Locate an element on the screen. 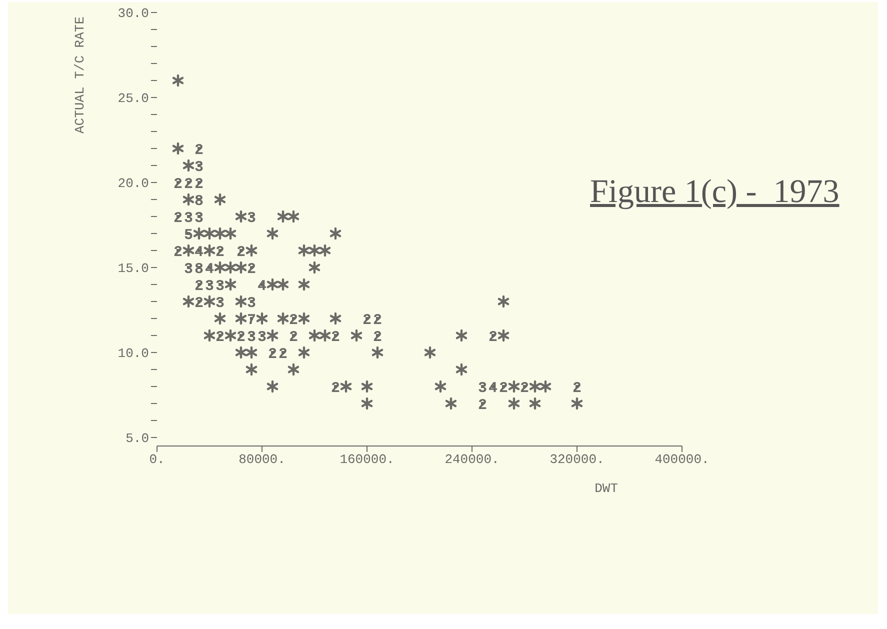 This screenshot has height=629, width=887. x-tick-label: 240000. is located at coordinates (472, 460).